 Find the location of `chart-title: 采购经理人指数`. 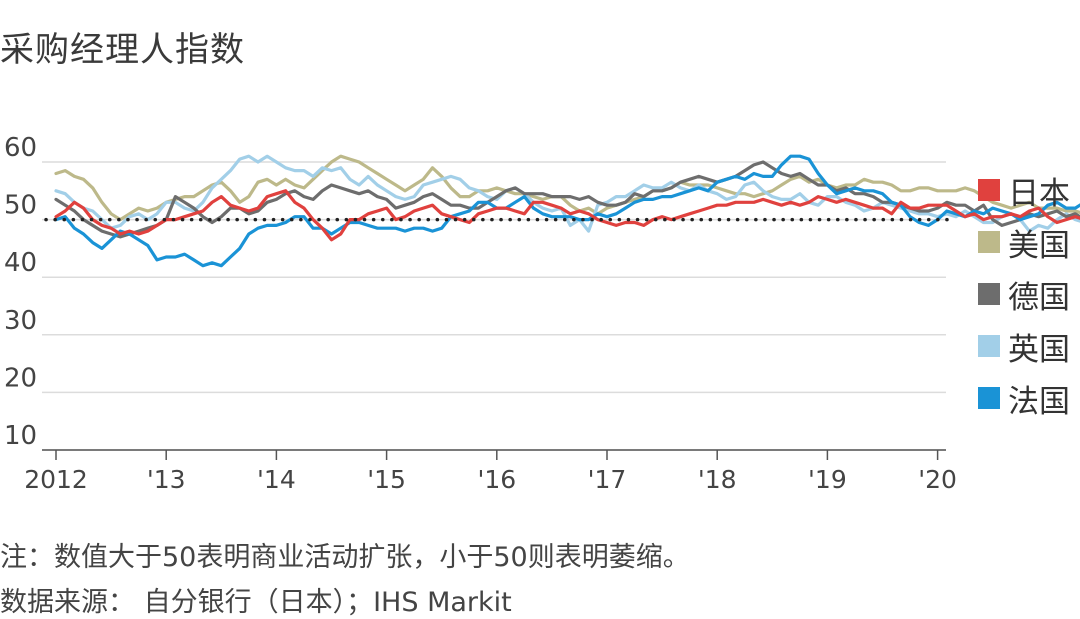

chart-title: 采购经理人指数 is located at coordinates (122, 50).